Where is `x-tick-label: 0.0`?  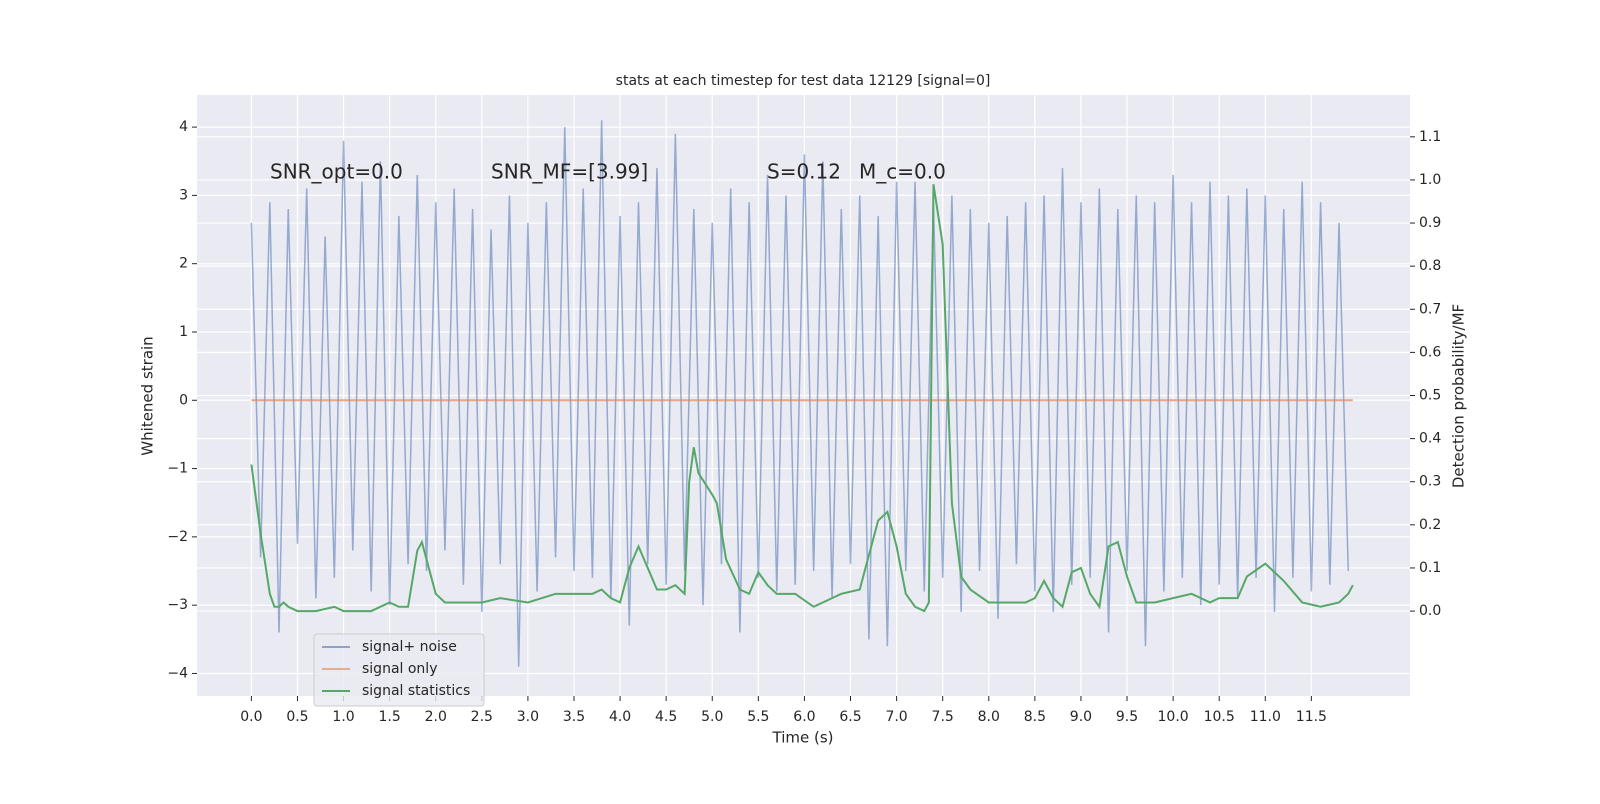
x-tick-label: 0.0 is located at coordinates (251, 717).